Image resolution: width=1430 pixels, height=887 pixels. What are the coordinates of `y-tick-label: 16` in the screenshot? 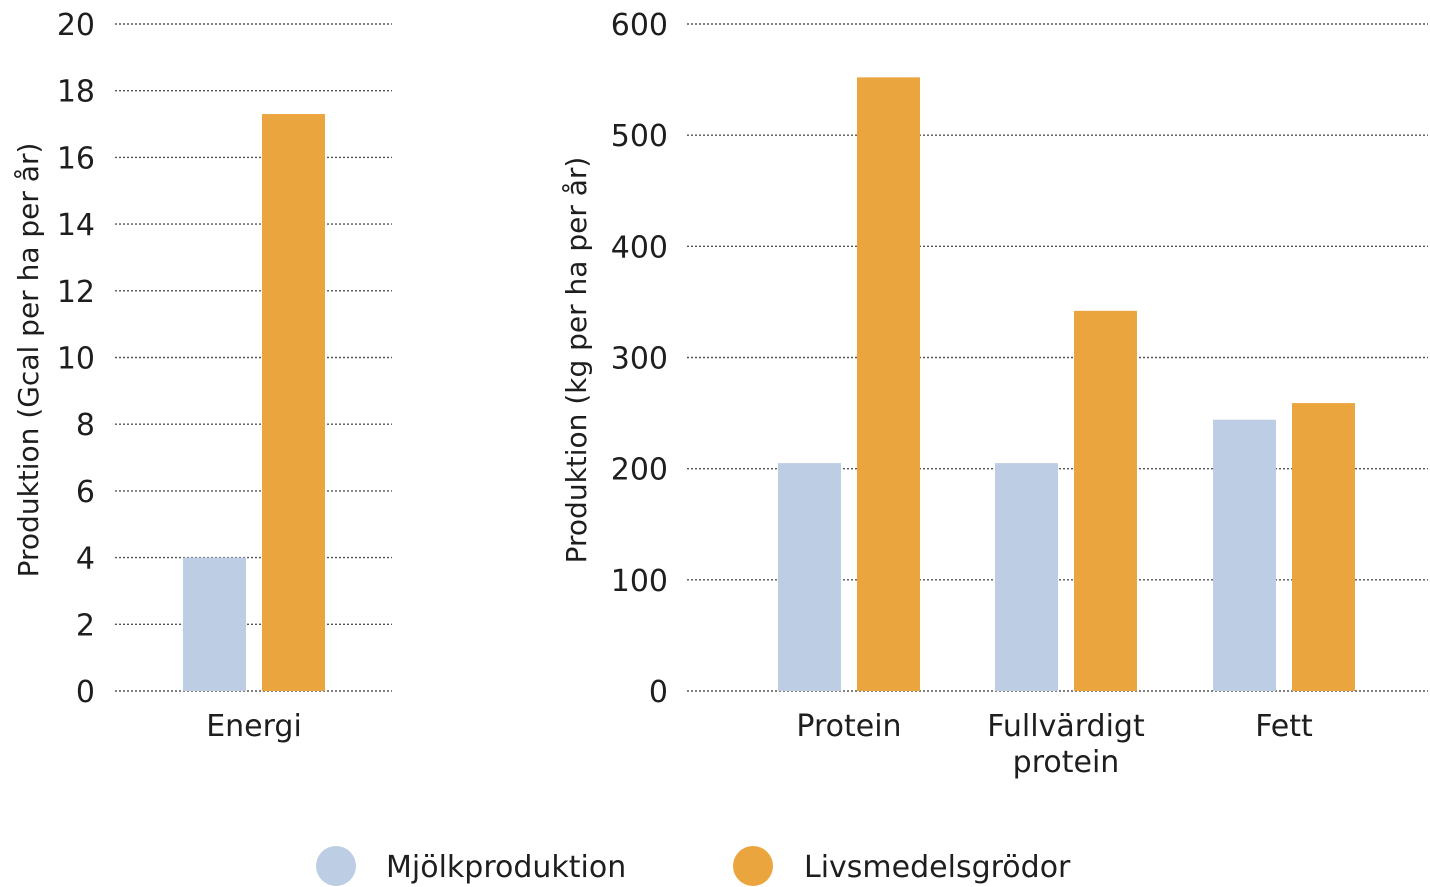 It's located at (76, 158).